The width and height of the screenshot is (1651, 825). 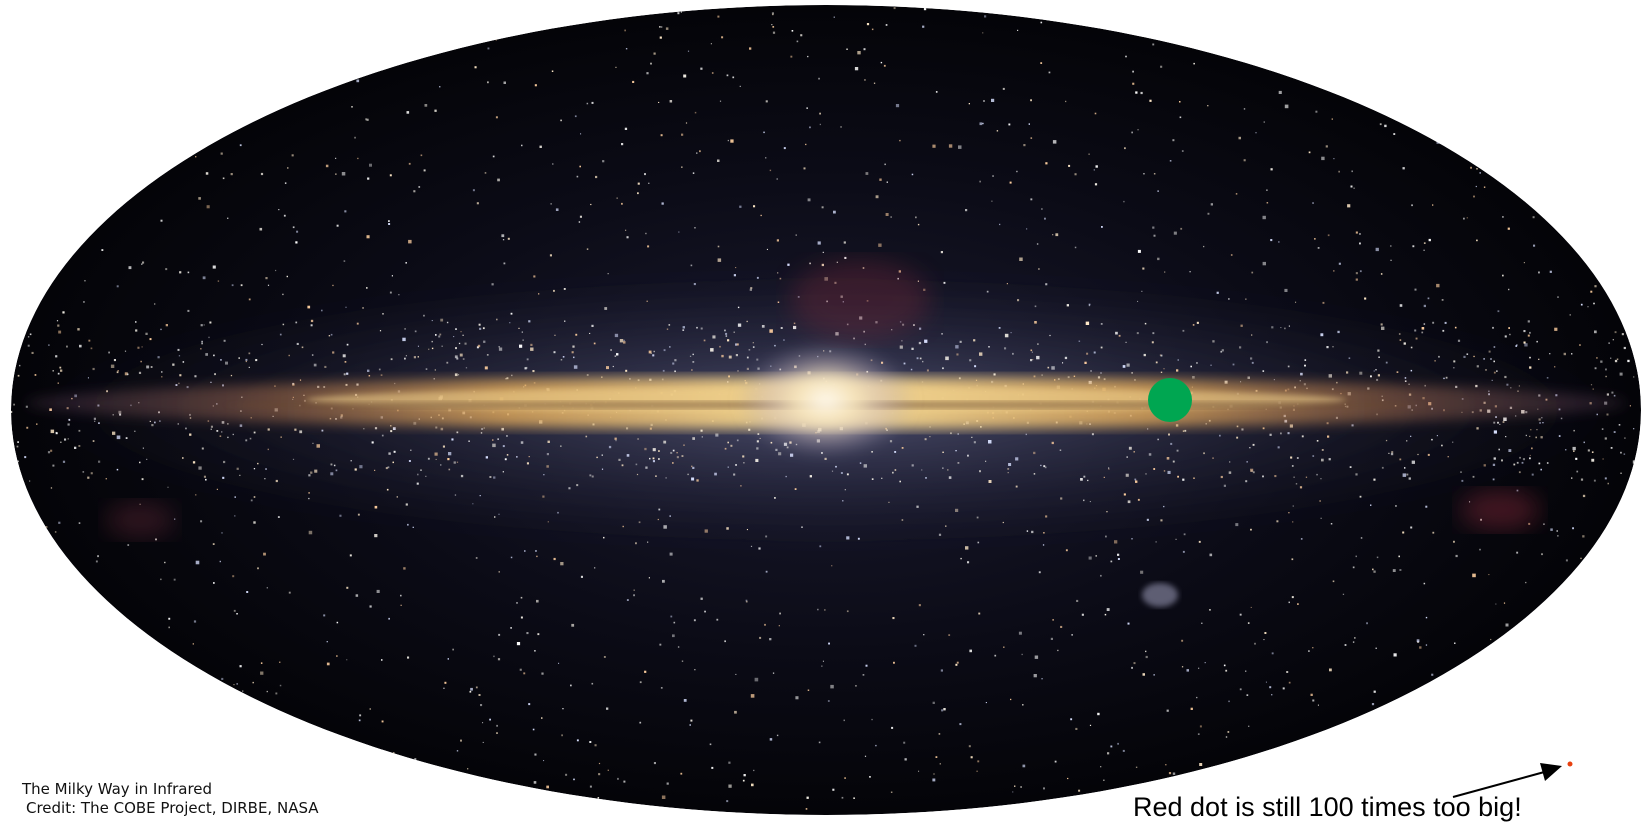 What do you see at coordinates (1170, 400) in the screenshot?
I see `green-dot` at bounding box center [1170, 400].